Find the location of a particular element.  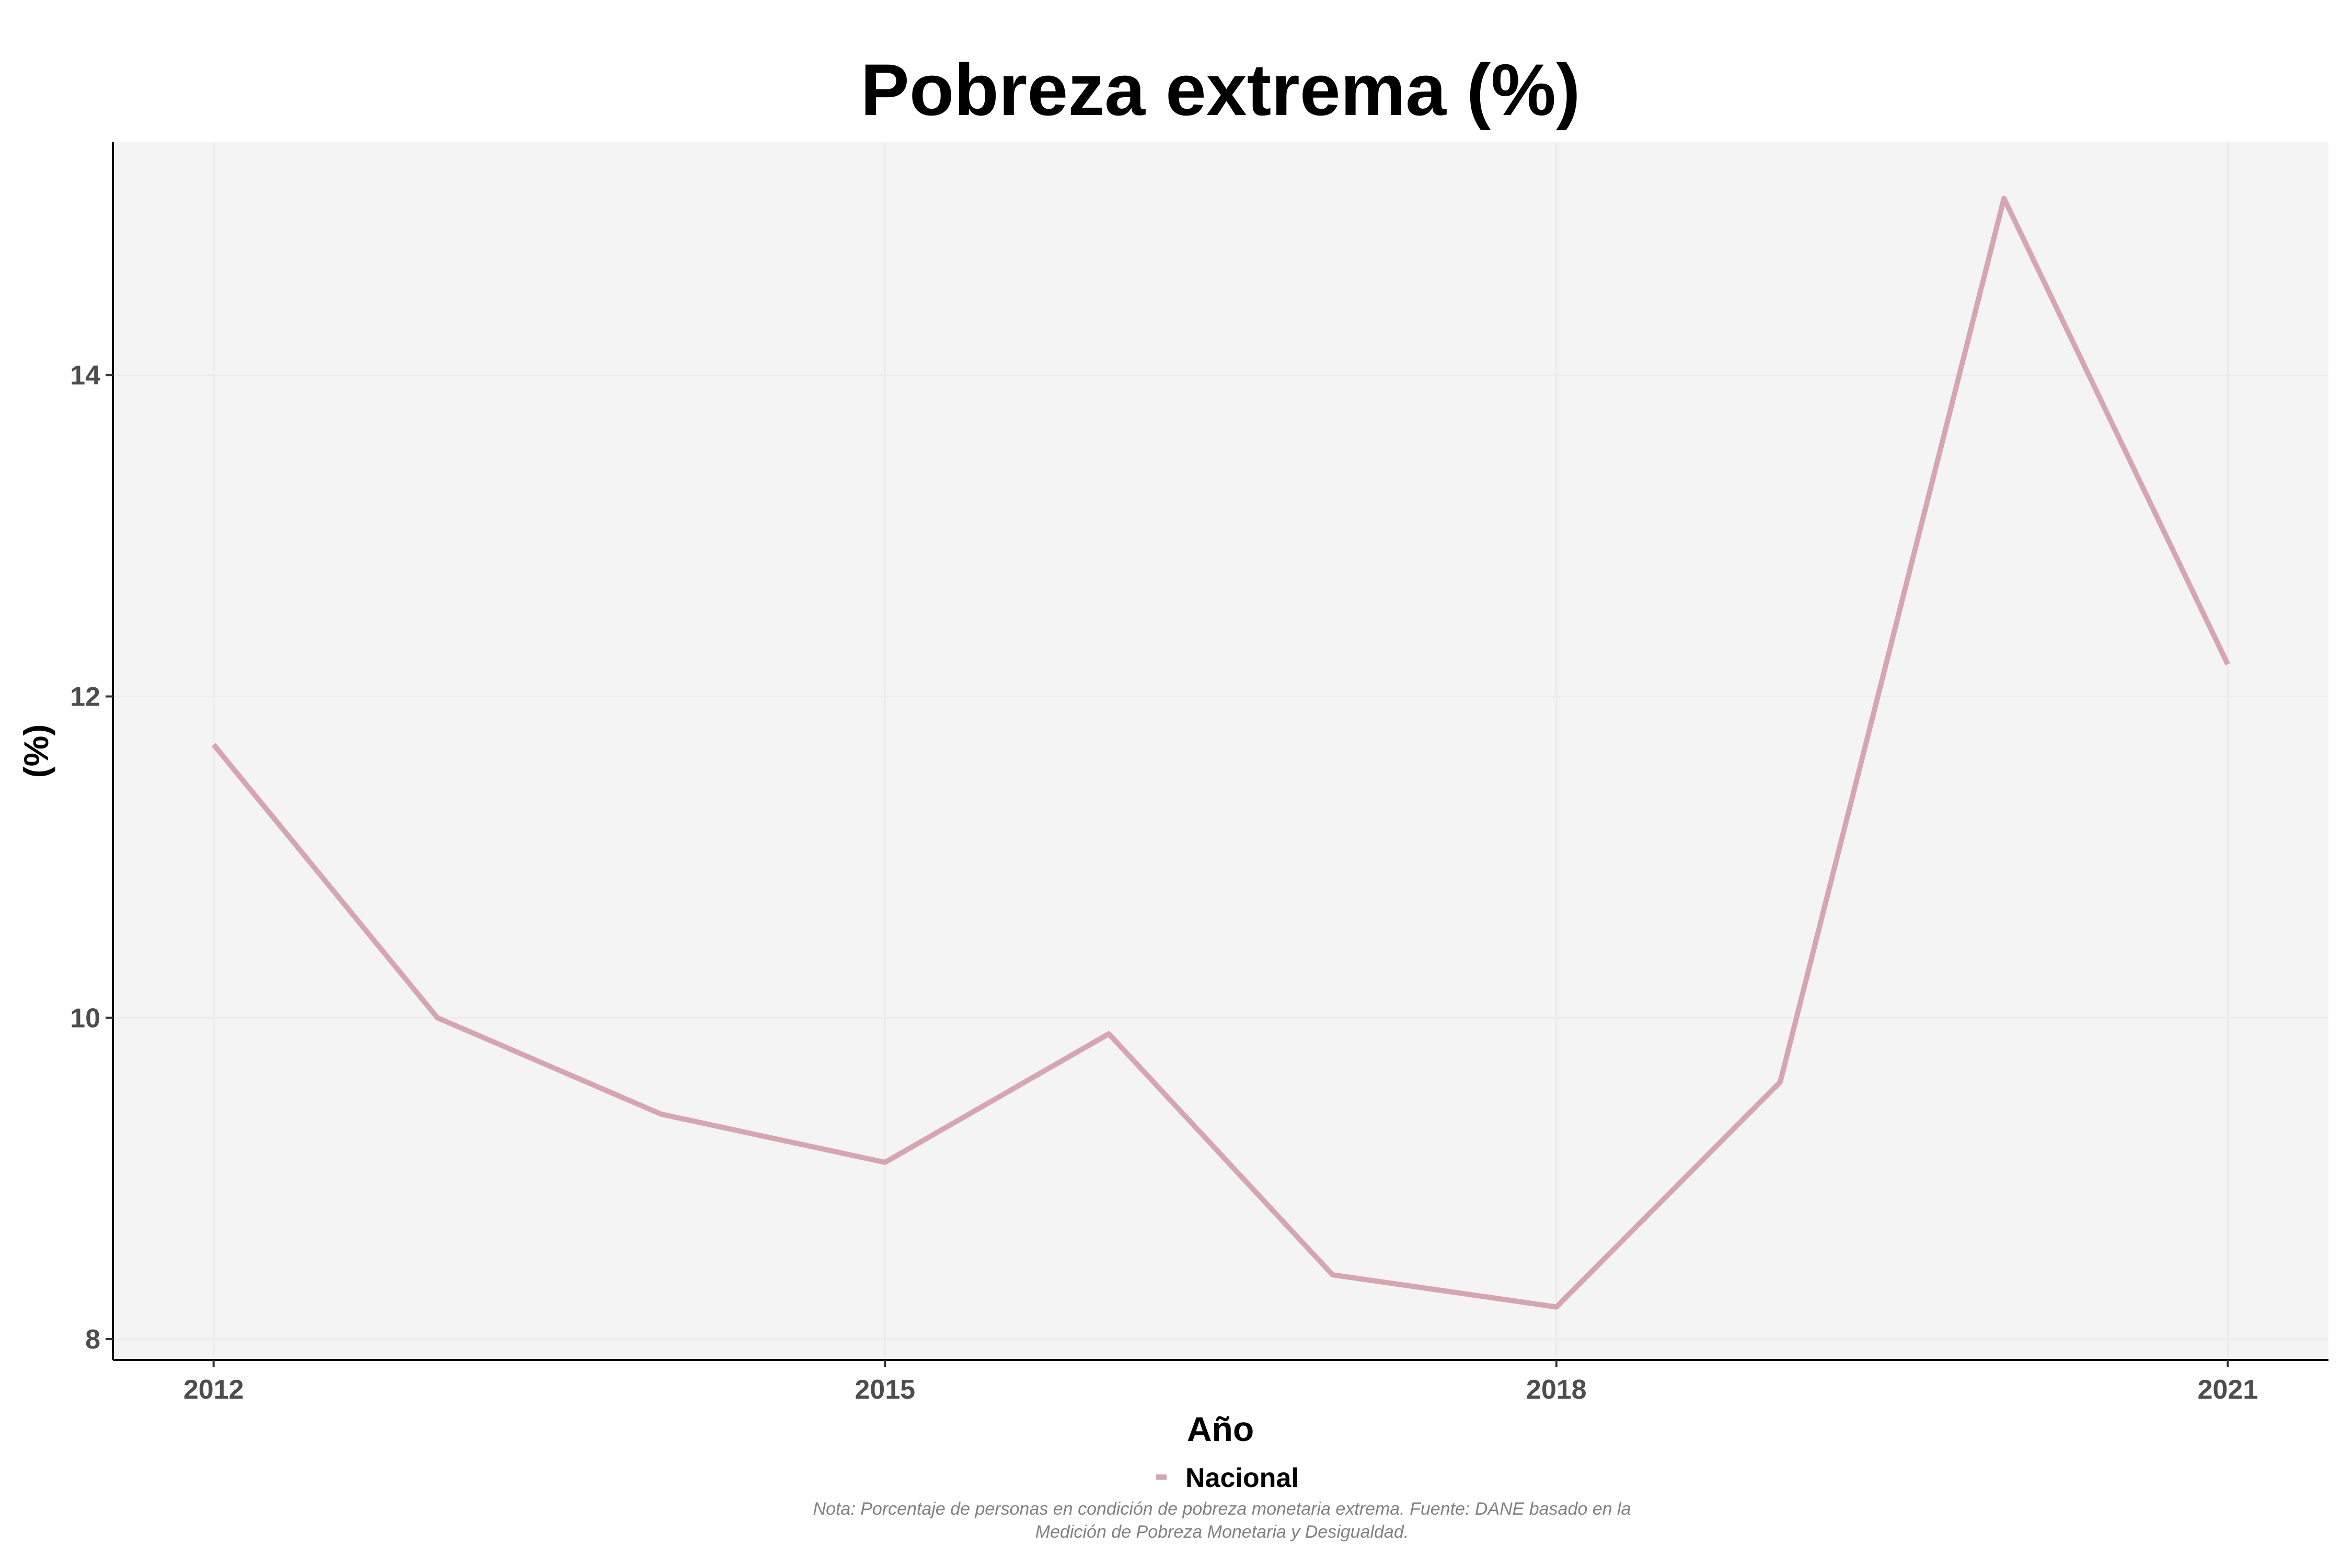

x-tick-label: 2021 is located at coordinates (2227, 1390).